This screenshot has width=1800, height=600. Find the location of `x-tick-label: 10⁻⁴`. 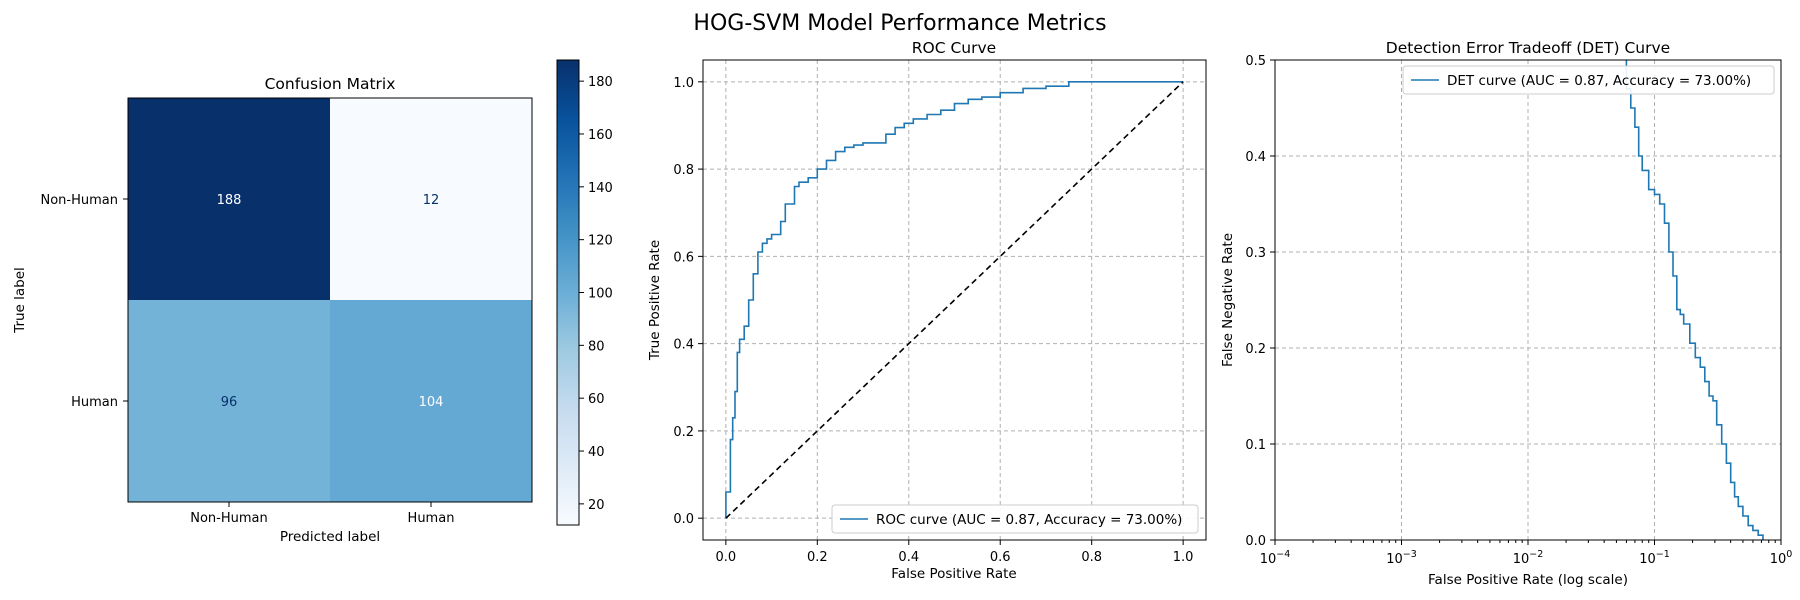

x-tick-label: 10⁻⁴ is located at coordinates (1275, 558).